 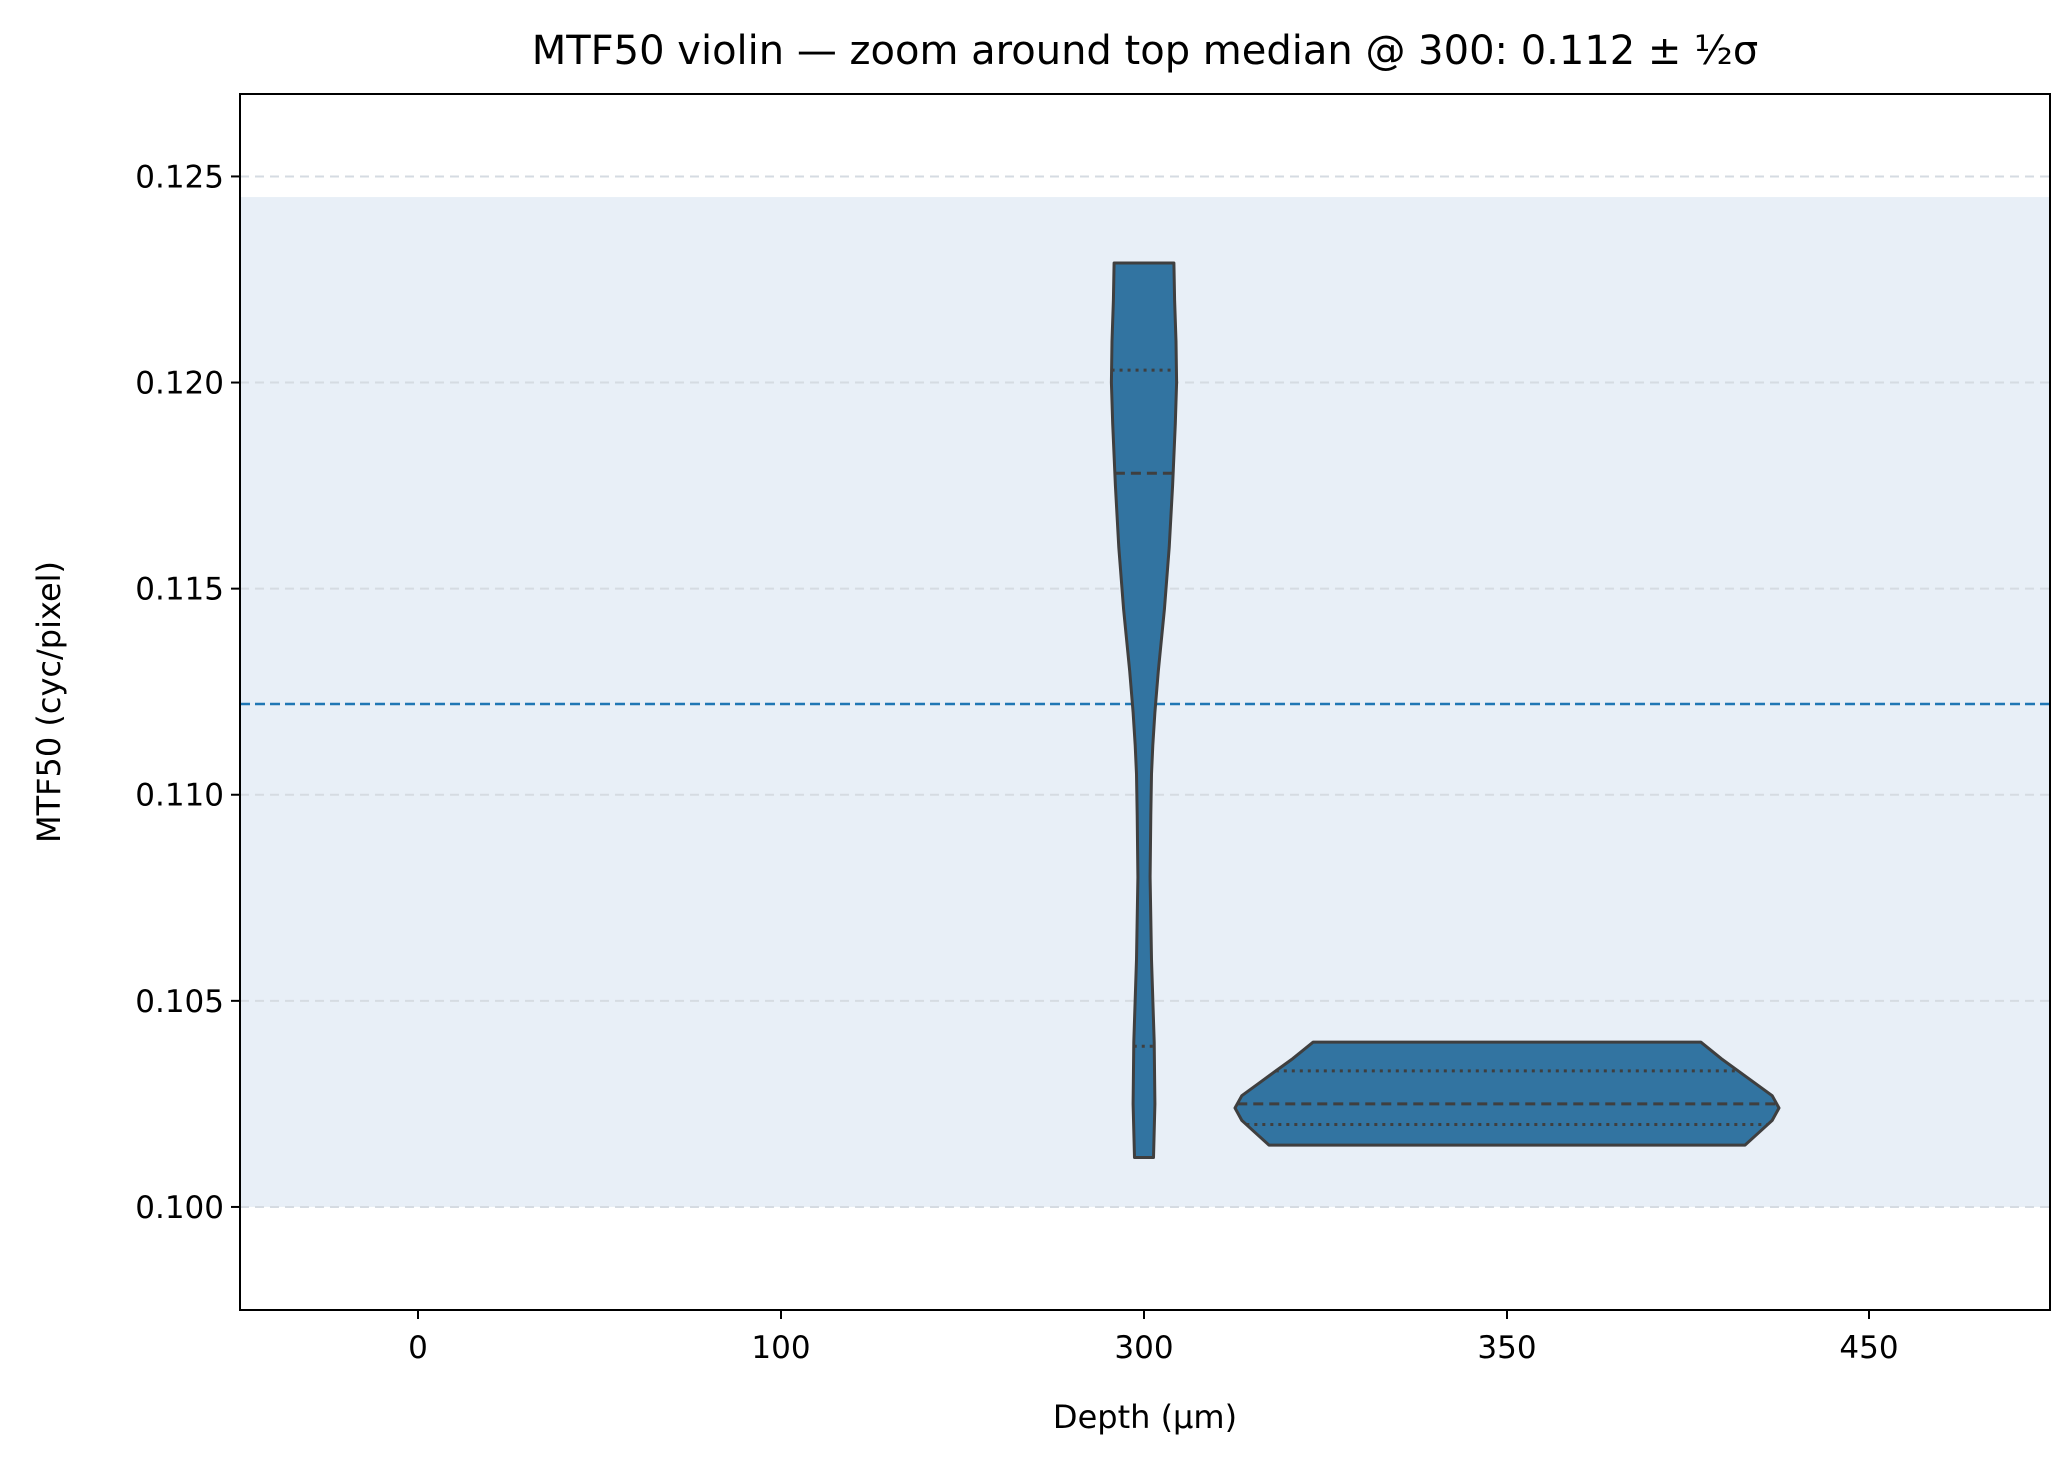 What do you see at coordinates (179, 1208) in the screenshot?
I see `y-tick-label: 0.100` at bounding box center [179, 1208].